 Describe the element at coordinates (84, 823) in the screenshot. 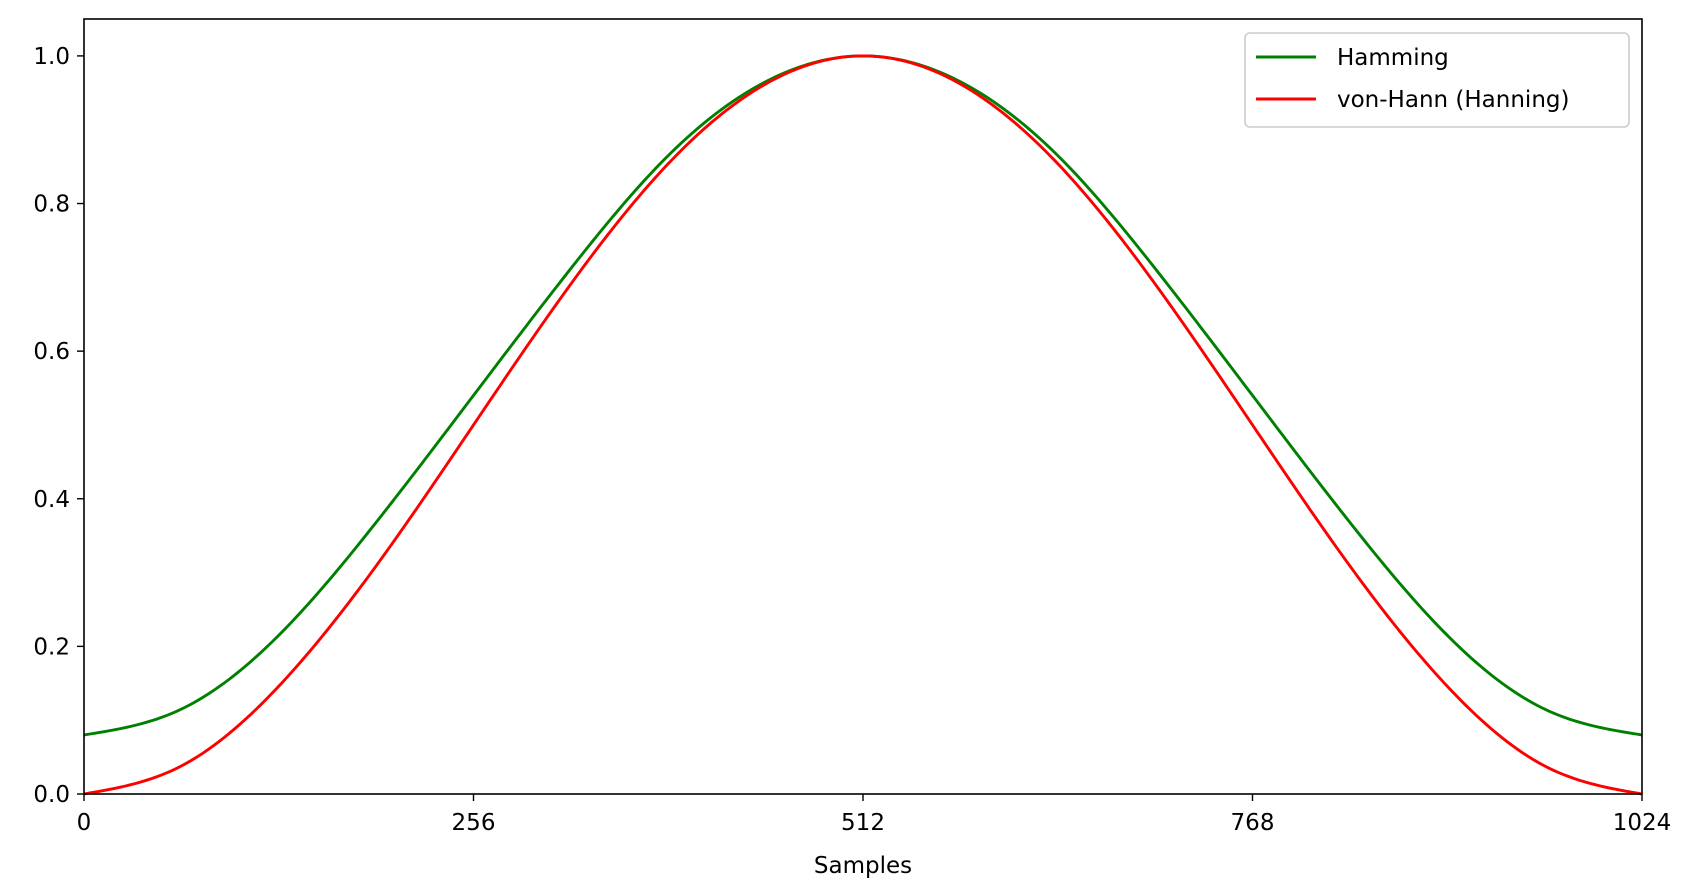

I see `x-tick-label: 0` at that location.